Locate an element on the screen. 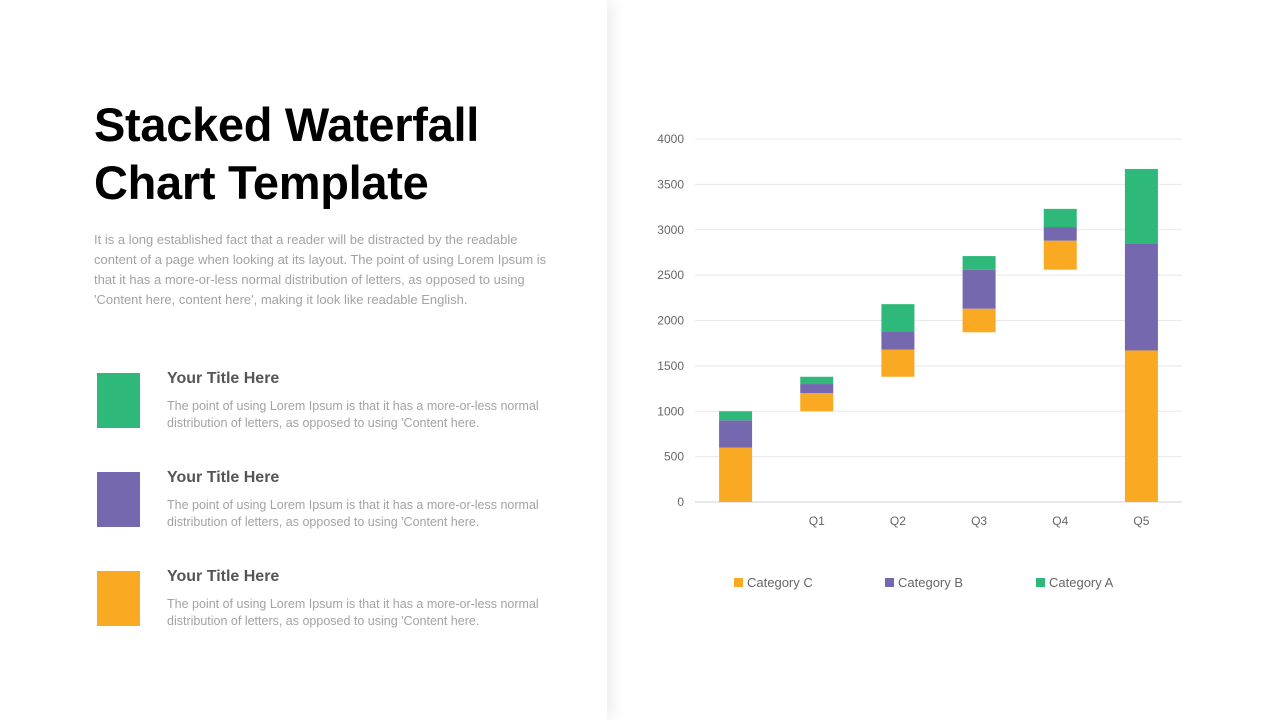 This screenshot has width=1280, height=720. purple-swatch is located at coordinates (118, 499).